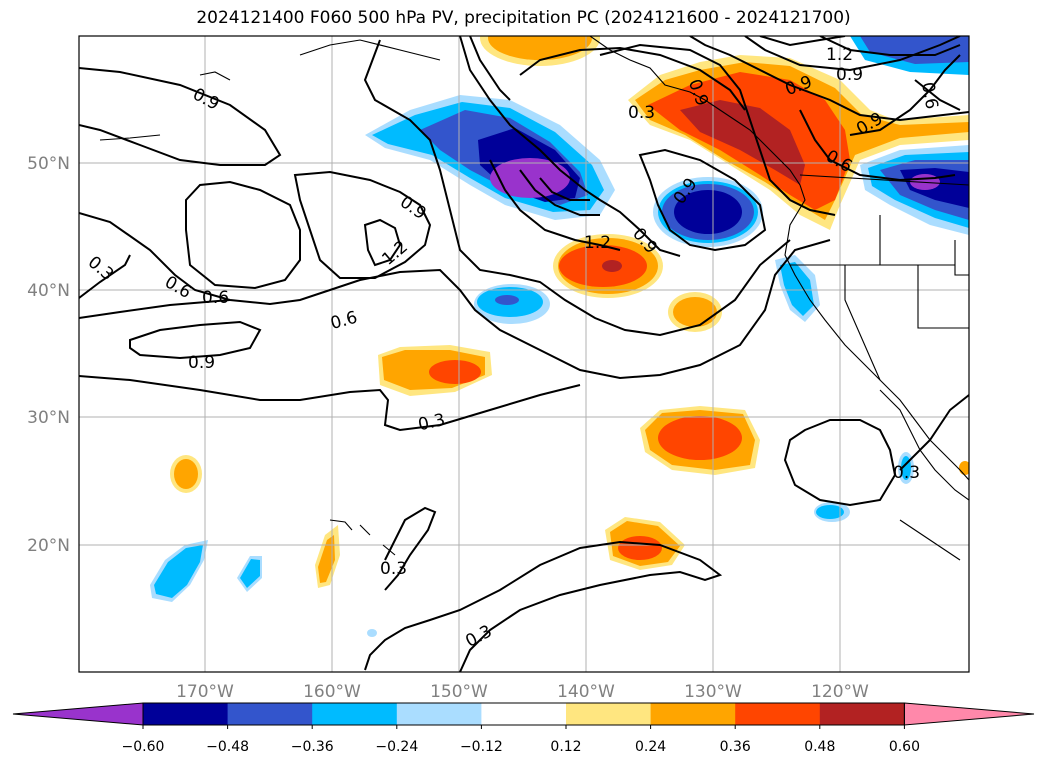 This screenshot has width=1047, height=765. What do you see at coordinates (205, 692) in the screenshot?
I see `lon-label: 170°W` at bounding box center [205, 692].